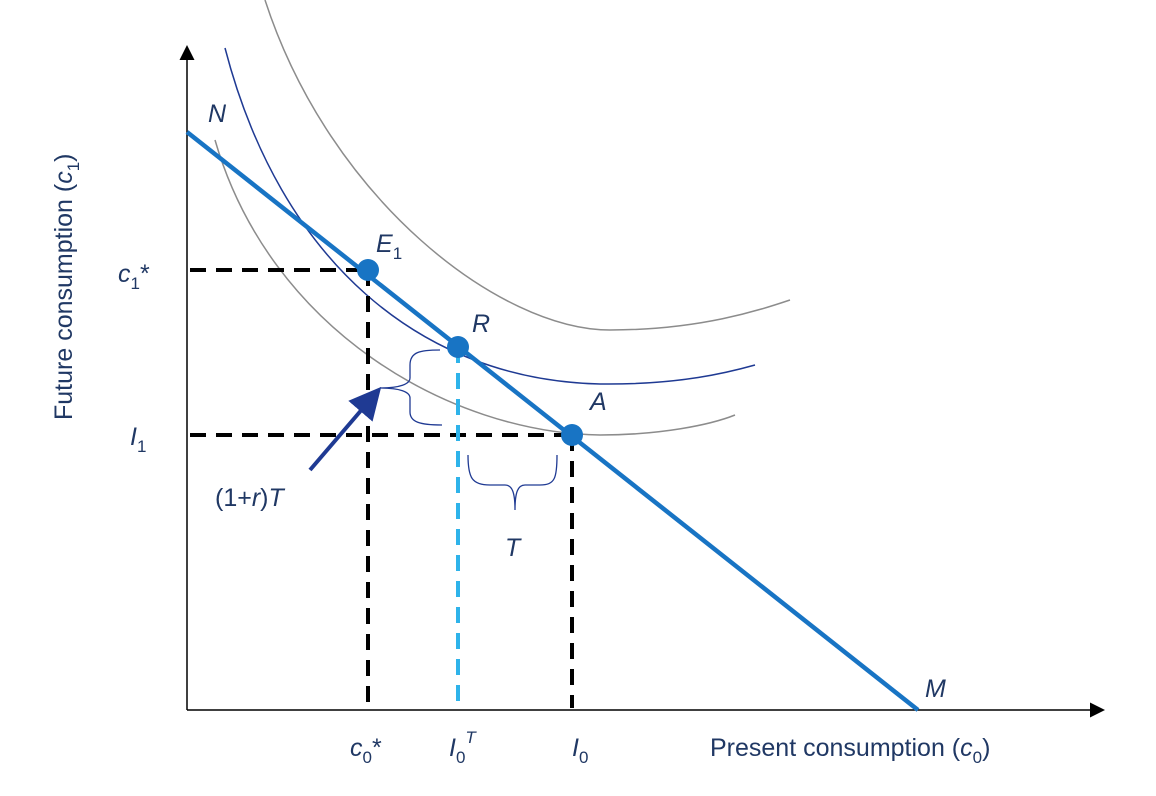  I want to click on point-e1, so click(368, 270).